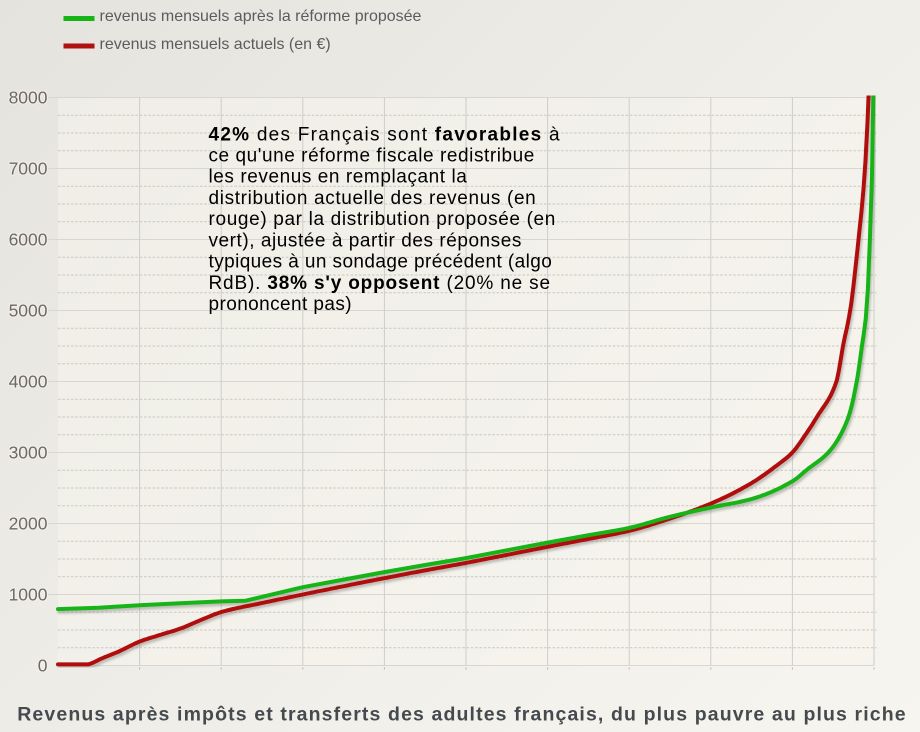  I want to click on svg-text:rouge) par la distribution pro: rouge) par la distribution proposée (en, so click(383, 219).